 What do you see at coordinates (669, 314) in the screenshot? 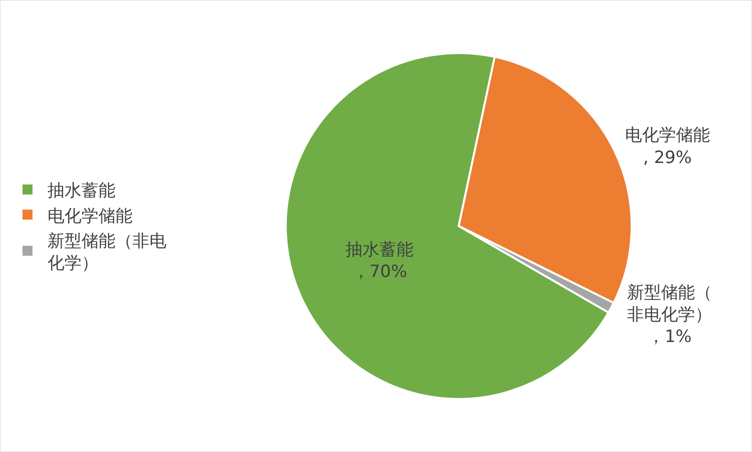
I see `data-label: 新型储能（非电化学），1%` at bounding box center [669, 314].